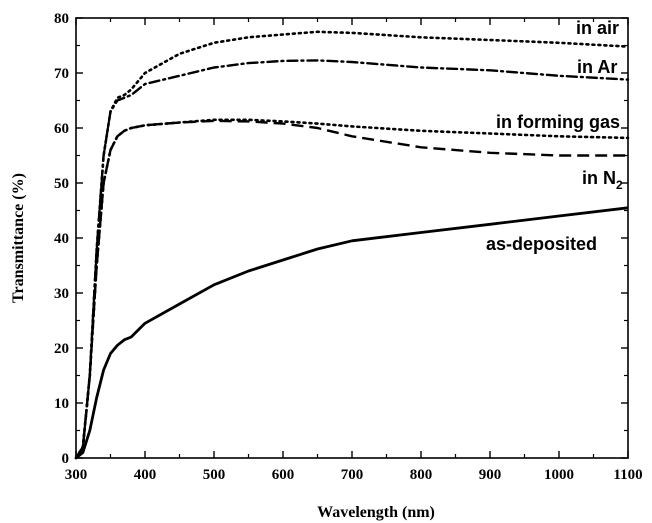 The height and width of the screenshot is (523, 652). I want to click on label-in-n2: in N2, so click(602, 180).